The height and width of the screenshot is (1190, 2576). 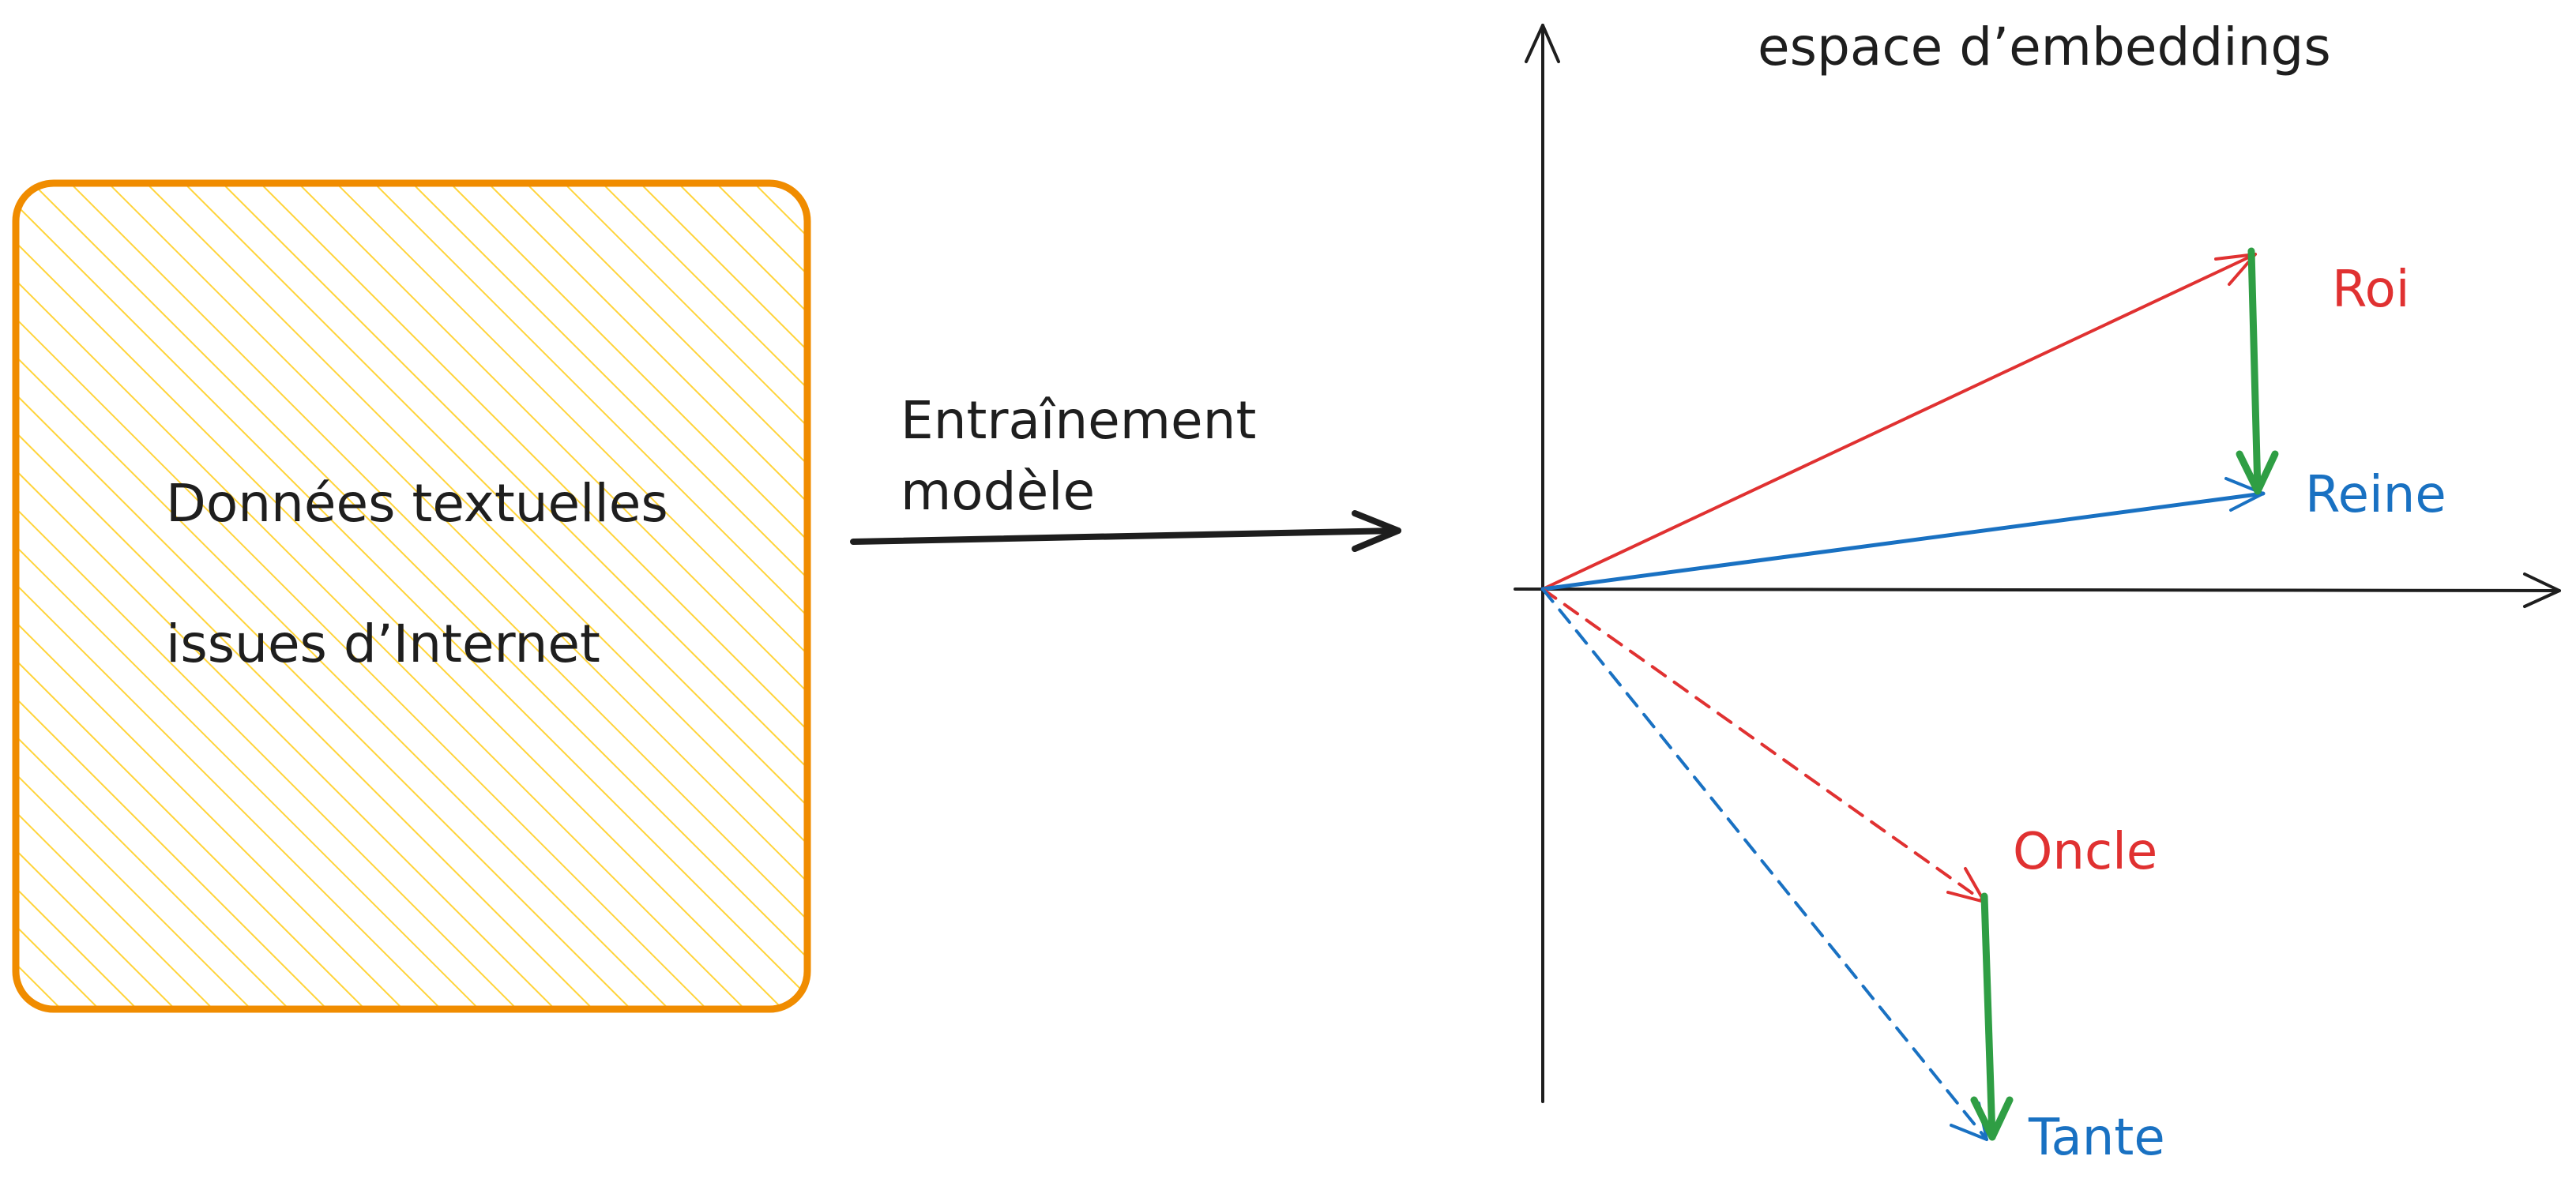 I want to click on x-axis-arrowhead, so click(x=2542, y=590).